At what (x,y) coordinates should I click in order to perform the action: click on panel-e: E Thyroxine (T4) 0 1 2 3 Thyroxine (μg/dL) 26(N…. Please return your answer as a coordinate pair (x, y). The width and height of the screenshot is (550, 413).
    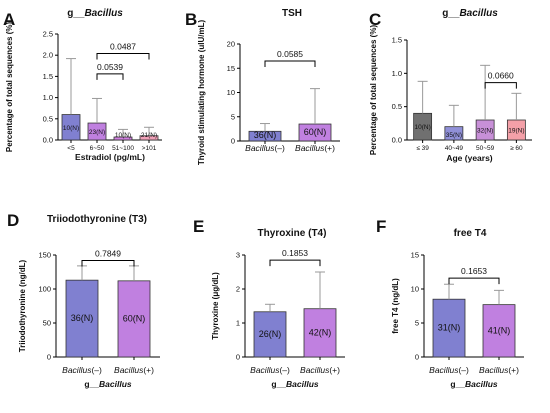
    Looking at the image, I should click on (269, 303).